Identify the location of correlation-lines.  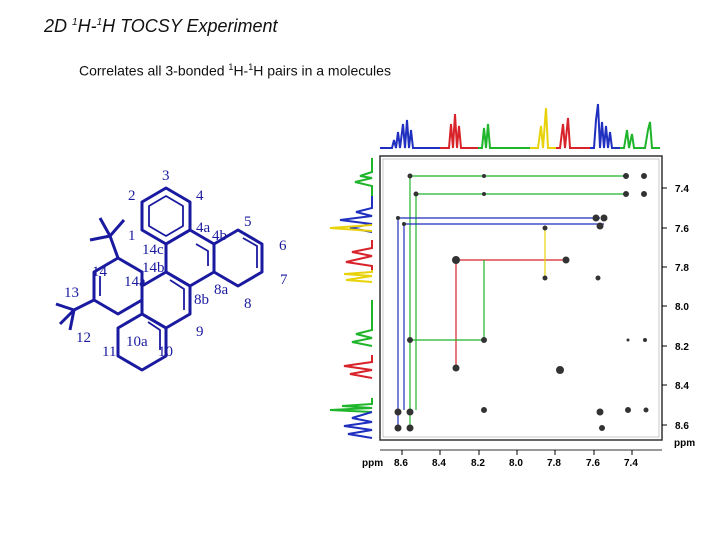
(510, 301).